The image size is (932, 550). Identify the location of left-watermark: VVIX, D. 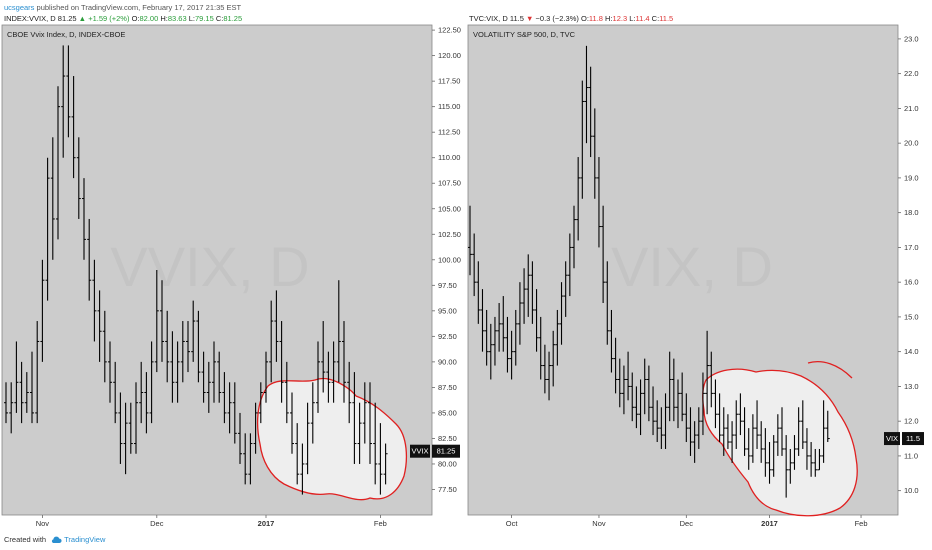
(209, 266).